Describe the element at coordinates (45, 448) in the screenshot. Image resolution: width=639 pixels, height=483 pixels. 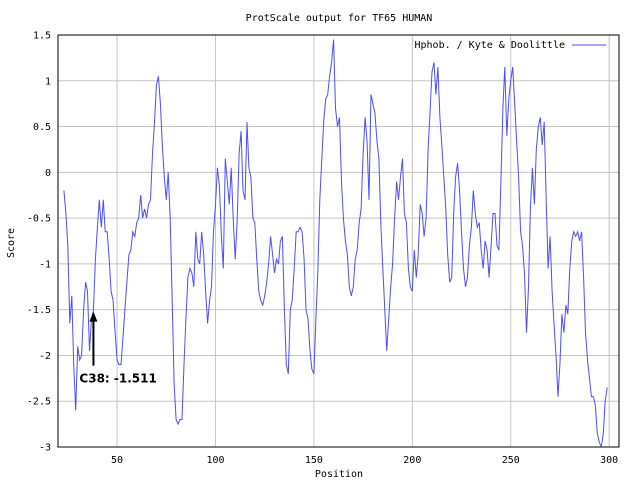
I see `y-tick-label: -3` at that location.